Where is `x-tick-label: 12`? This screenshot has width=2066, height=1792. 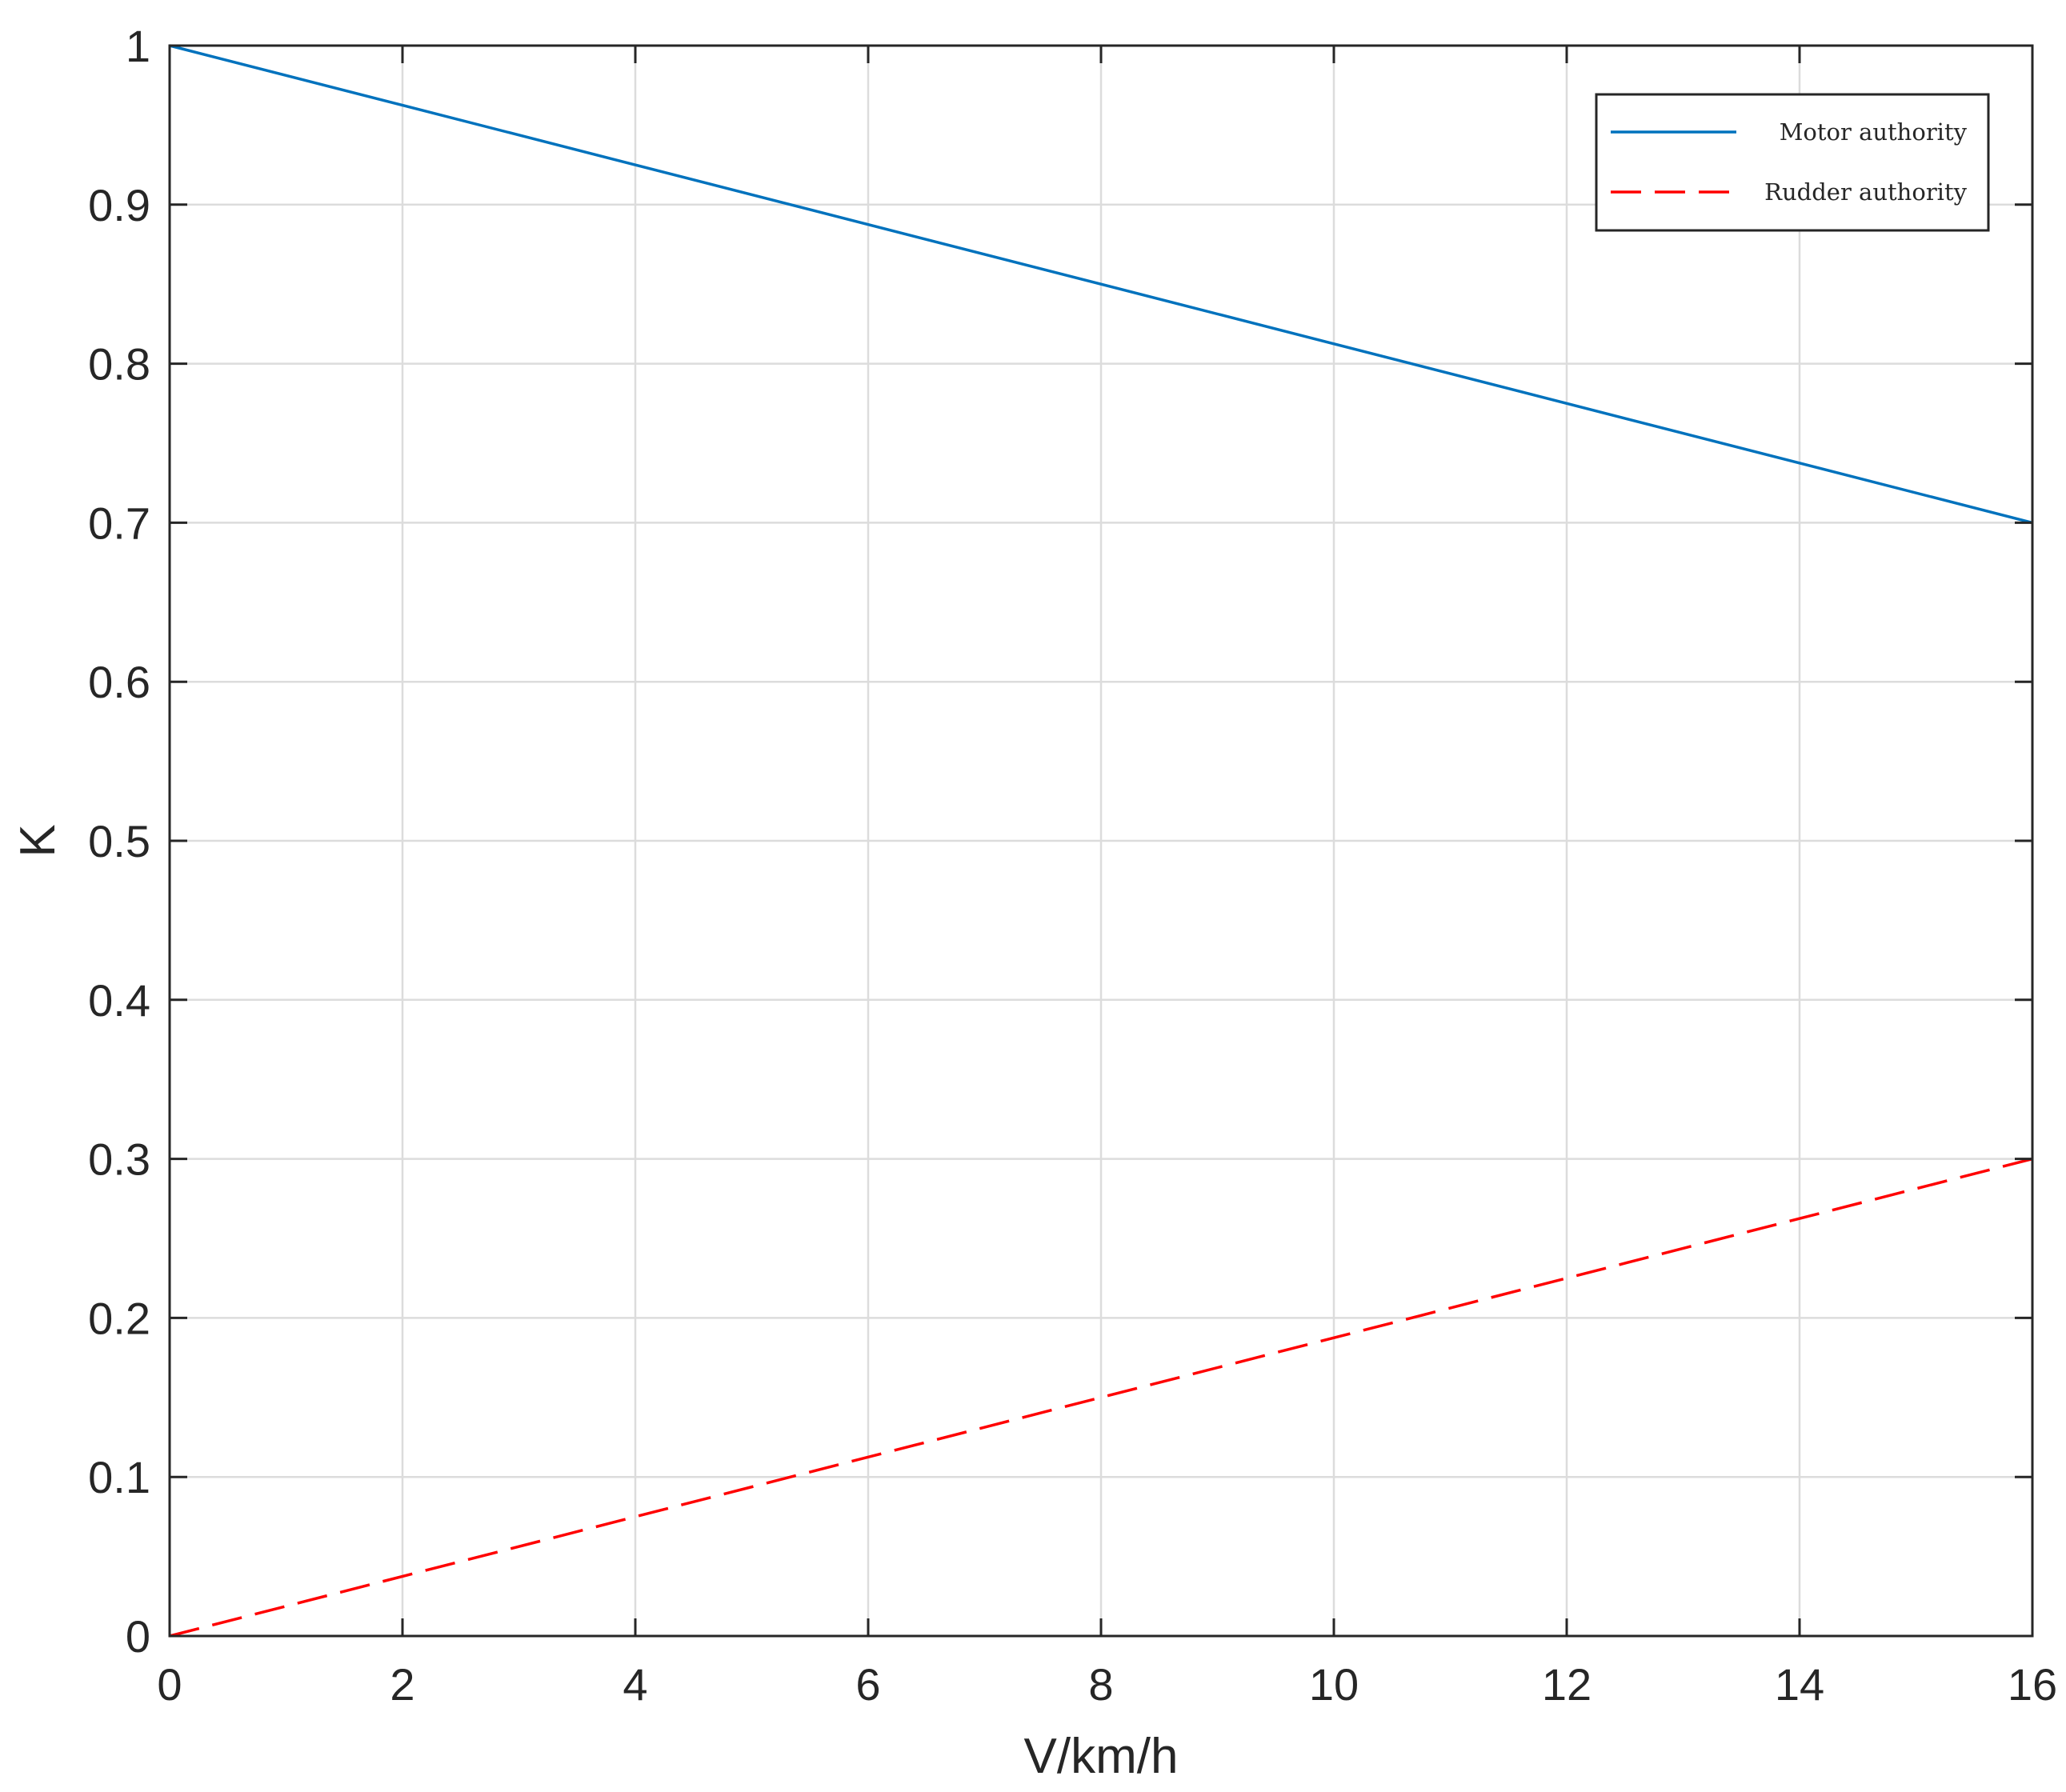 x-tick-label: 12 is located at coordinates (1567, 1684).